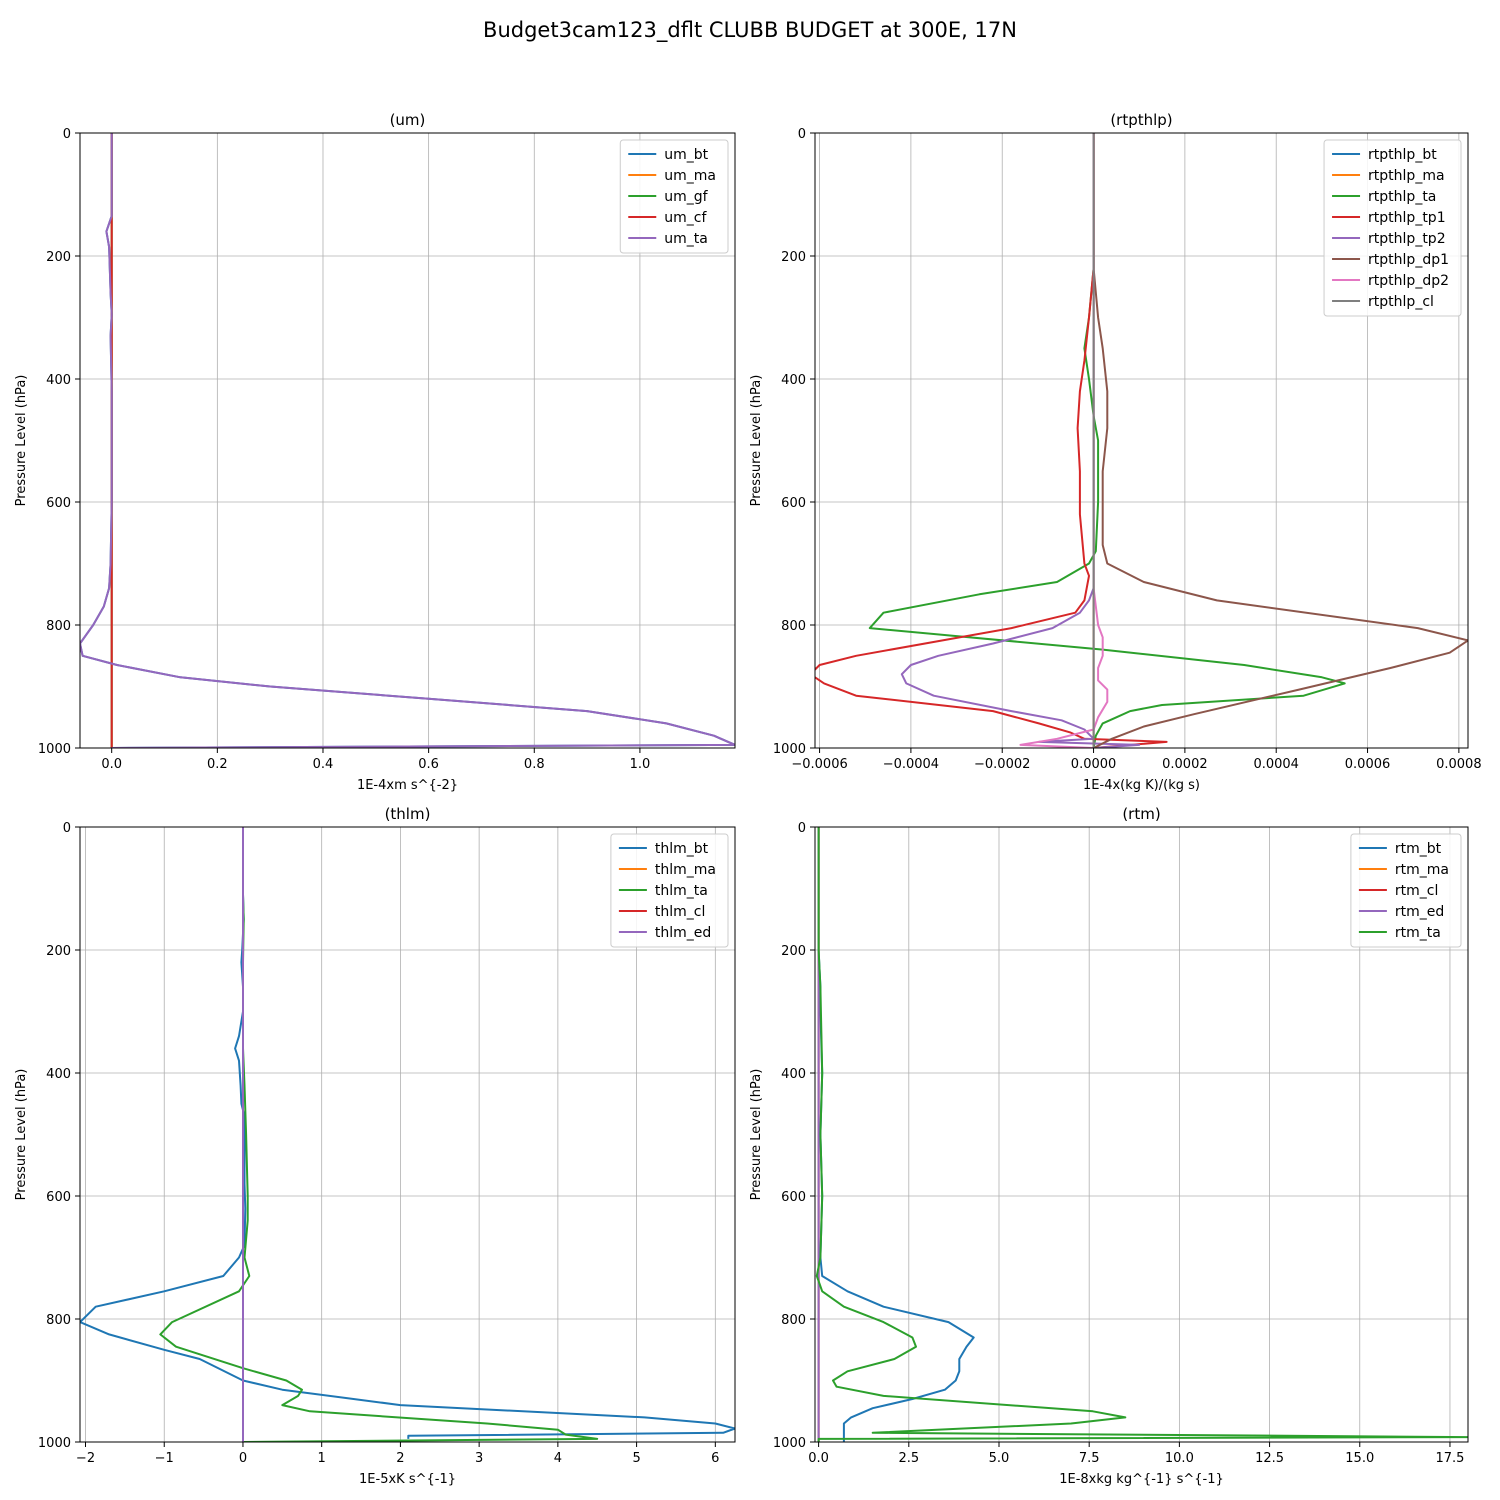 This screenshot has height=1500, width=1500. Describe the element at coordinates (1406, 176) in the screenshot. I see `legend-entry-rtpthlp_ma: rtpthlp_ma` at that location.